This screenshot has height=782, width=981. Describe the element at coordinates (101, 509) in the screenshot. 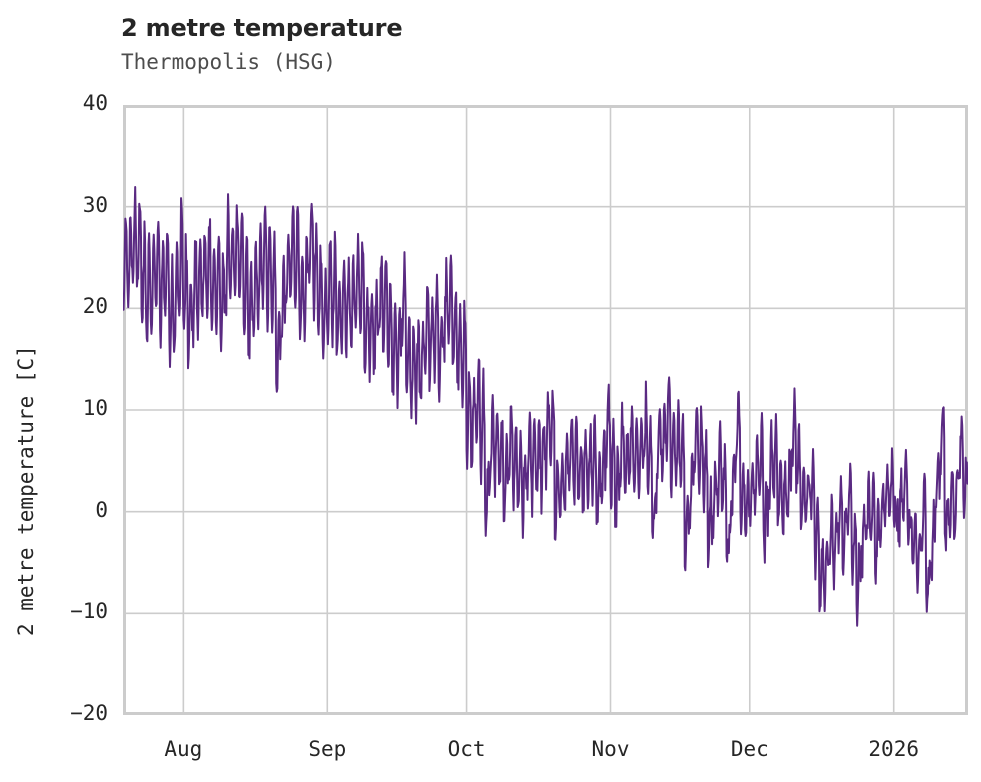

I see `y-tick-text: 0` at that location.